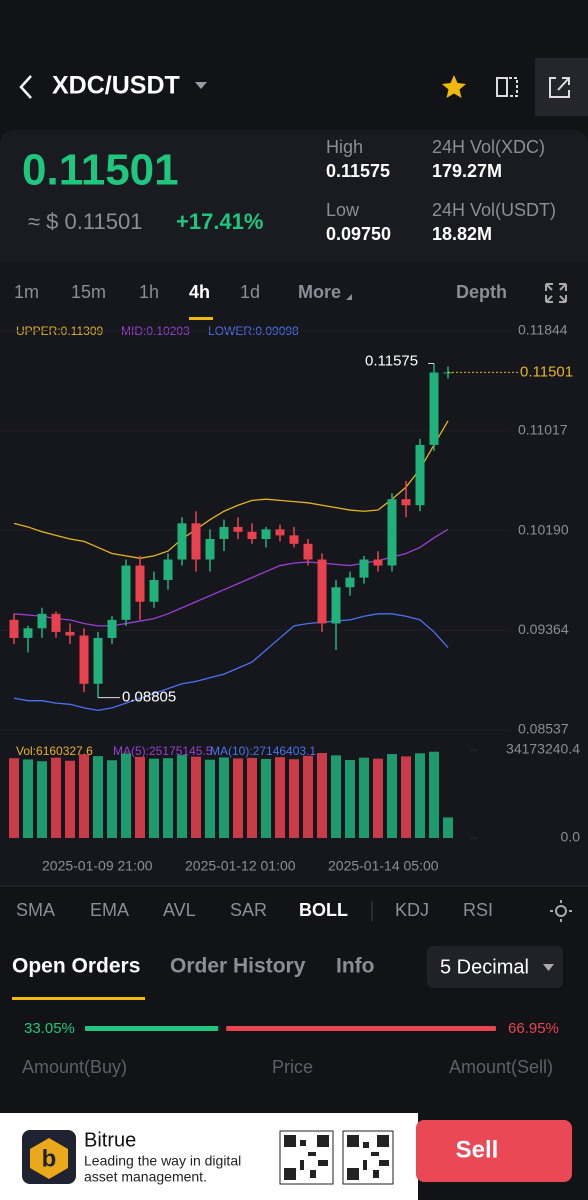 The width and height of the screenshot is (588, 1200). I want to click on brand-tagline: asset management., so click(145, 1177).